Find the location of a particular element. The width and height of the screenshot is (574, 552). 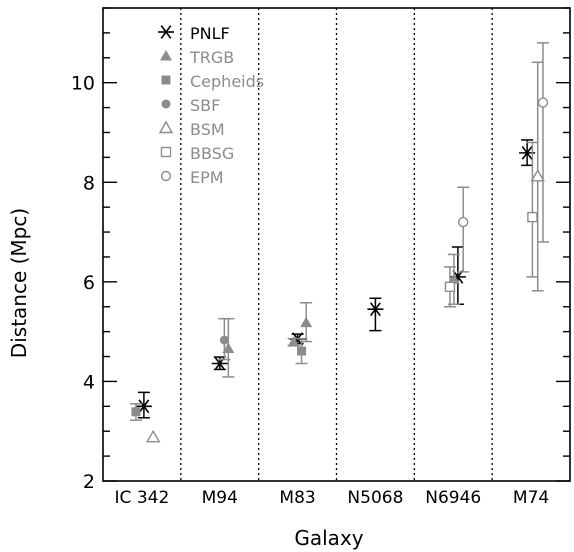

legend-entry-cepheids: Cepheids is located at coordinates (212, 81).